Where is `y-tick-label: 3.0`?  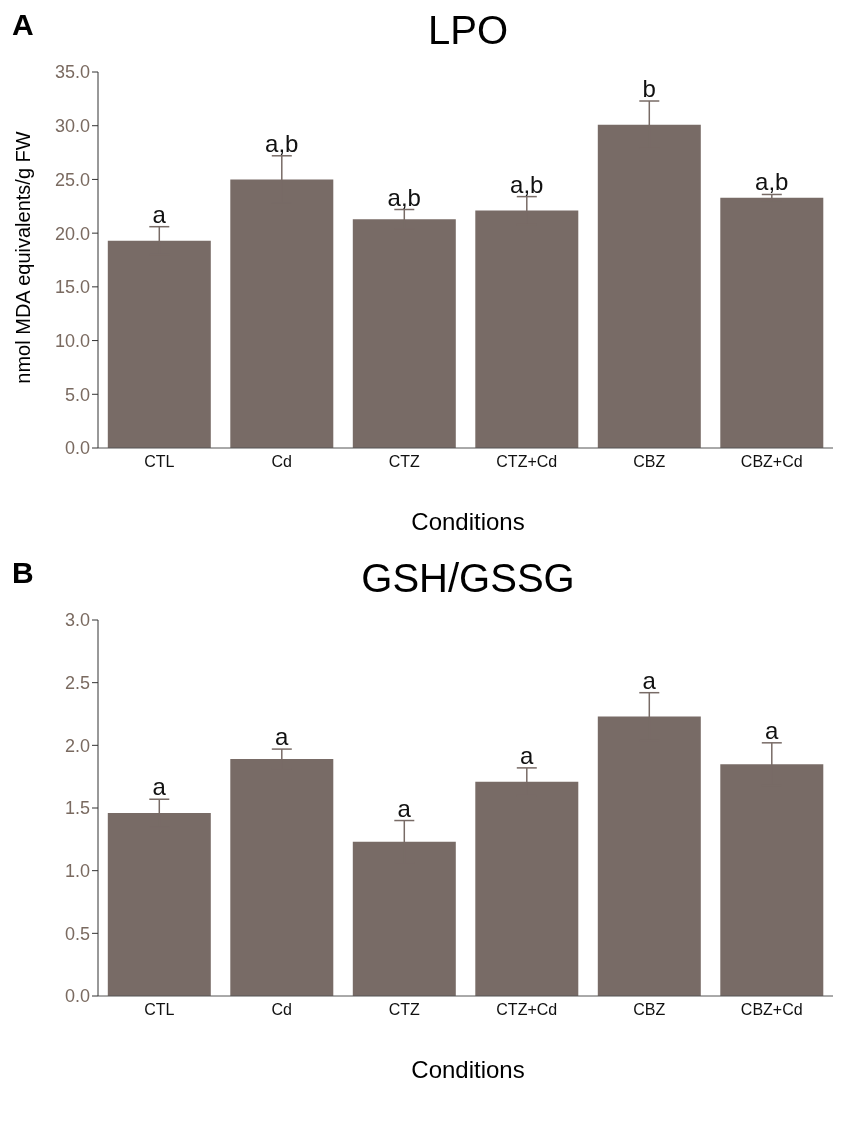 y-tick-label: 3.0 is located at coordinates (77, 620).